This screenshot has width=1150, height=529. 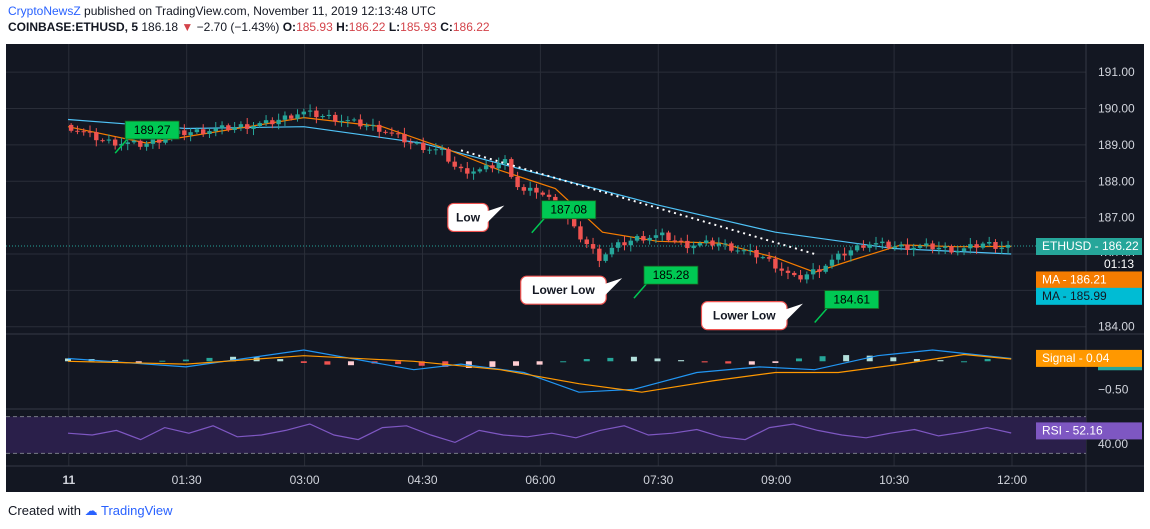 I want to click on ma-slow-badge: MA - 185.99, so click(x=1089, y=296).